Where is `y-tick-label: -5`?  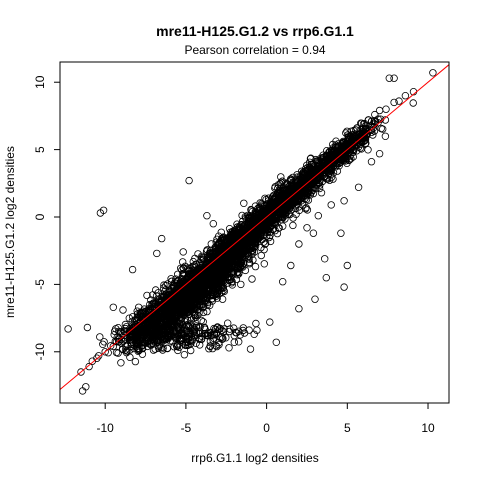 y-tick-label: -5 is located at coordinates (40, 284).